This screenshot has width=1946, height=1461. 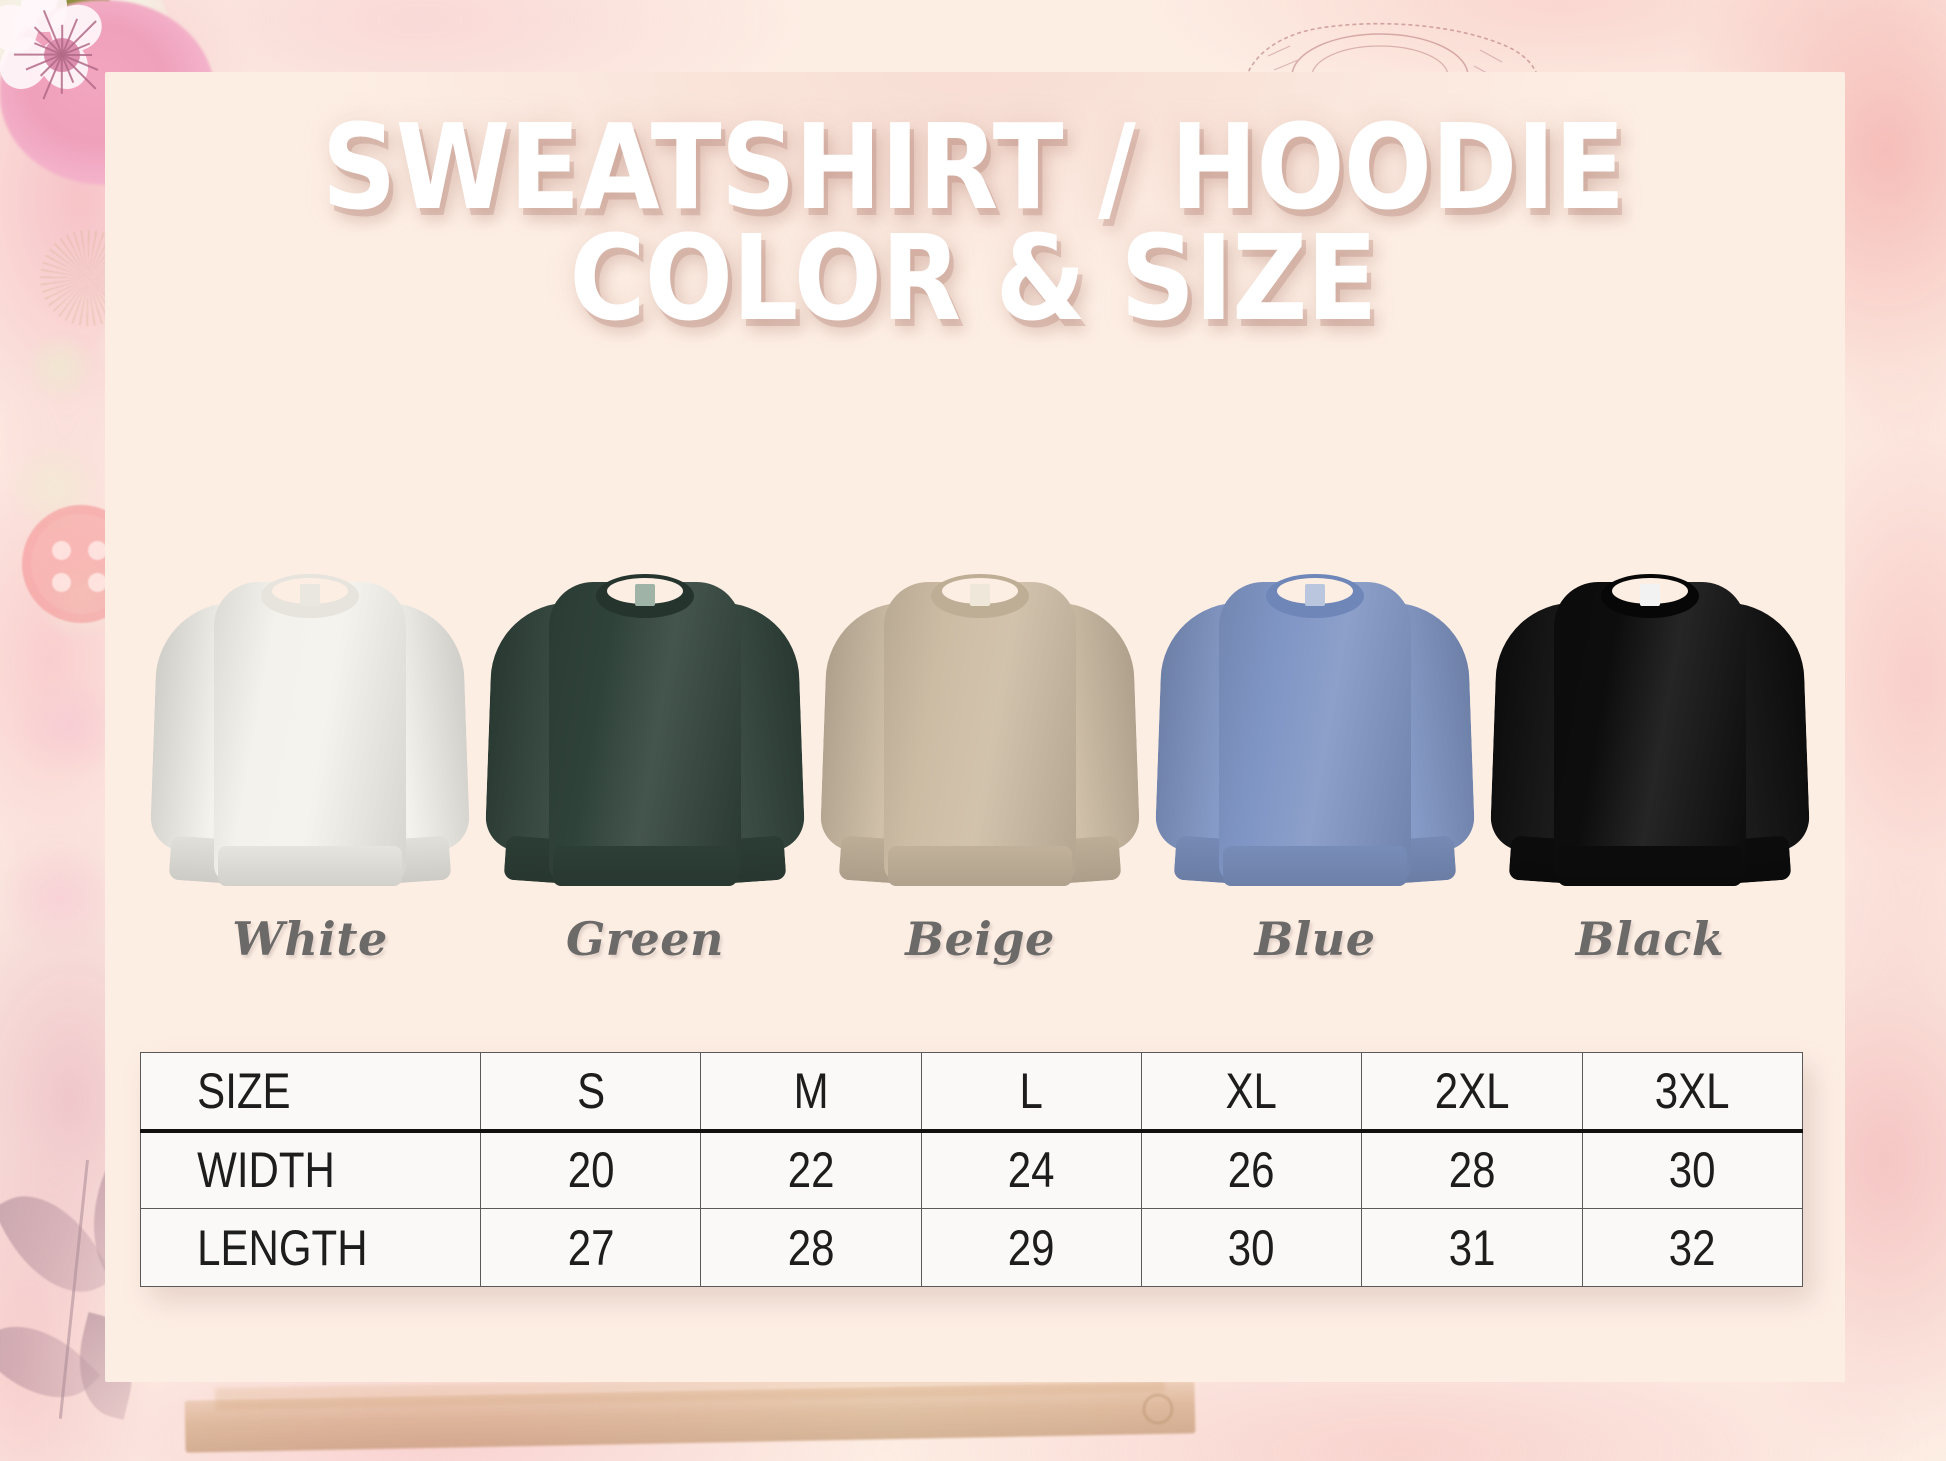 What do you see at coordinates (1251, 1247) in the screenshot?
I see `cell-length-xl: 30` at bounding box center [1251, 1247].